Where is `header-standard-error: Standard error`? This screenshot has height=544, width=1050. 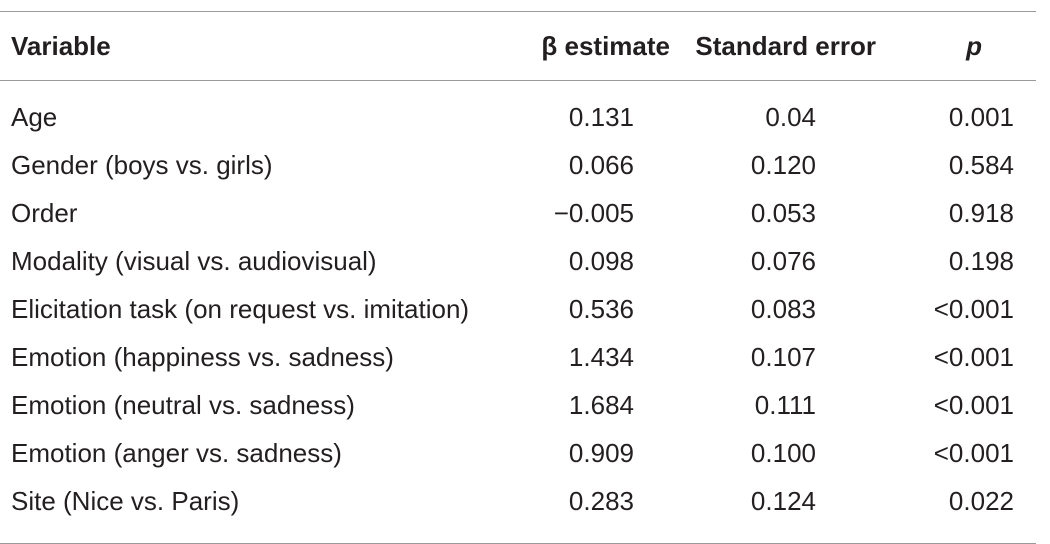 header-standard-error: Standard error is located at coordinates (785, 45).